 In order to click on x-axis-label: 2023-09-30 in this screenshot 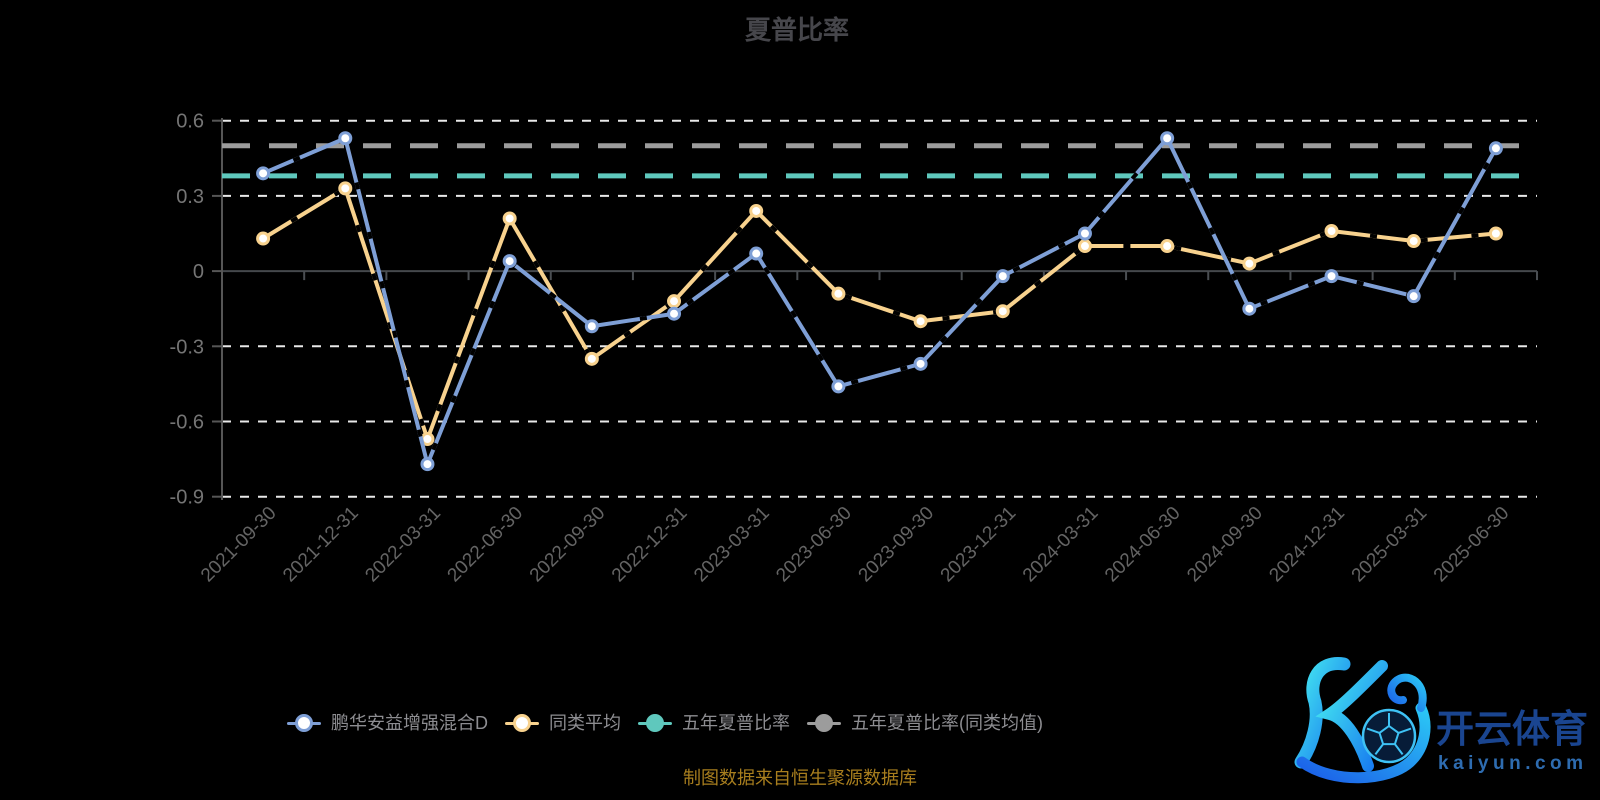, I will do `click(897, 545)`.